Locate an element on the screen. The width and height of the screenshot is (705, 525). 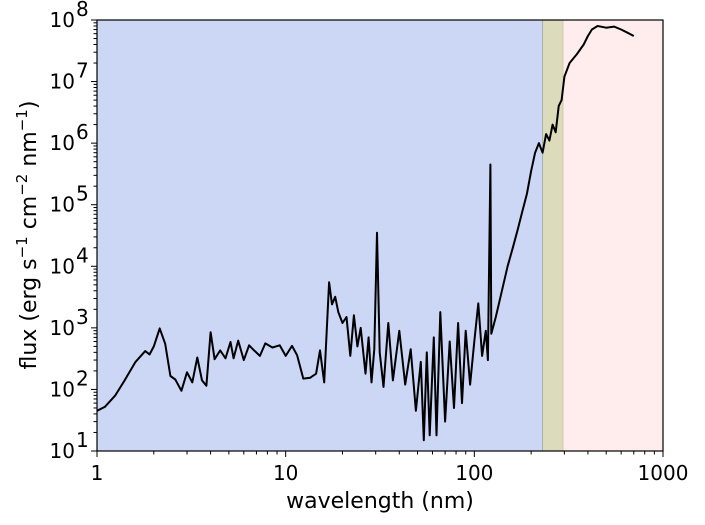
x-axis-ticks: 1 10 100 1000 is located at coordinates (390, 468).